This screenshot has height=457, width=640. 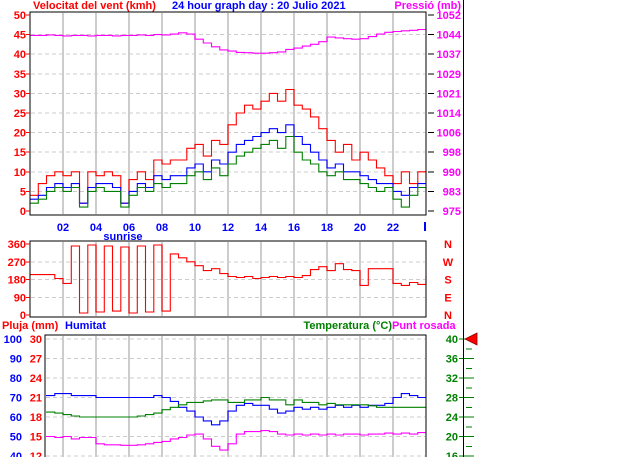 What do you see at coordinates (327, 228) in the screenshot?
I see `hour-axis-label: 18` at bounding box center [327, 228].